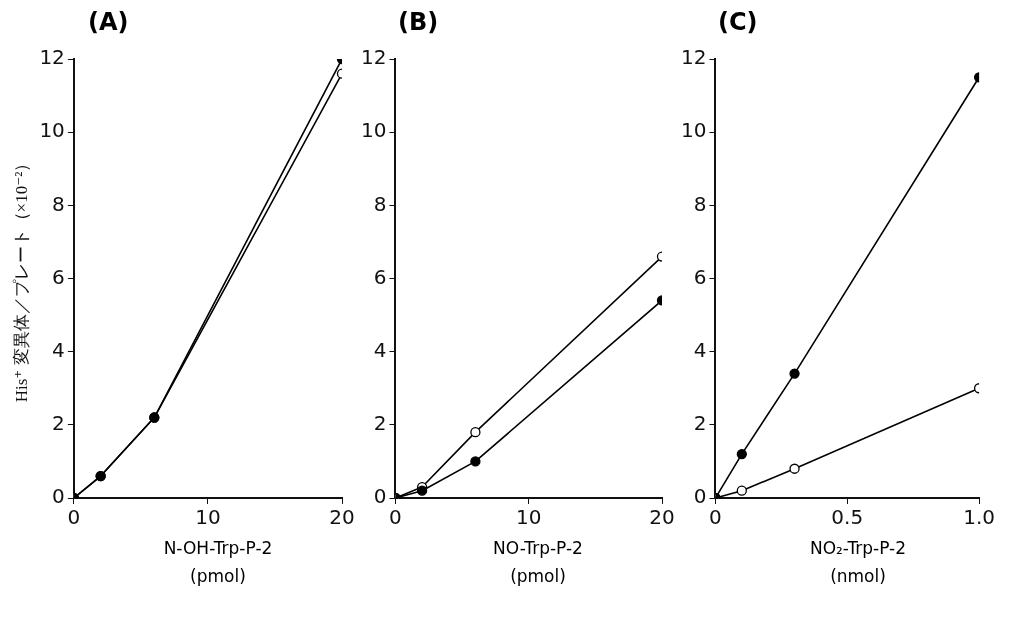 Image resolution: width=1025 pixels, height=638 pixels. What do you see at coordinates (21, 278) in the screenshot?
I see `y-axis-title: His⁺ 変異体／プレート（×10⁻²）` at bounding box center [21, 278].